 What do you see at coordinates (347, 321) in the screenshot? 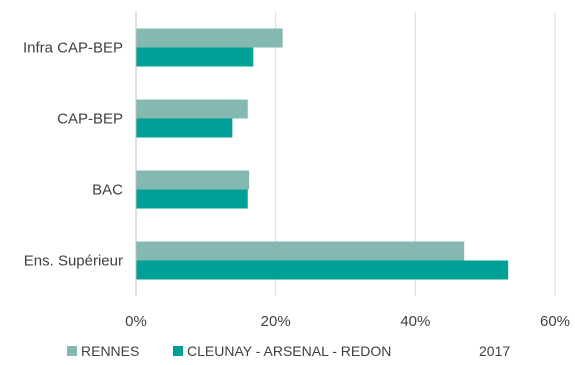
I see `x-axis: 0% 20% 40% 60%` at bounding box center [347, 321].